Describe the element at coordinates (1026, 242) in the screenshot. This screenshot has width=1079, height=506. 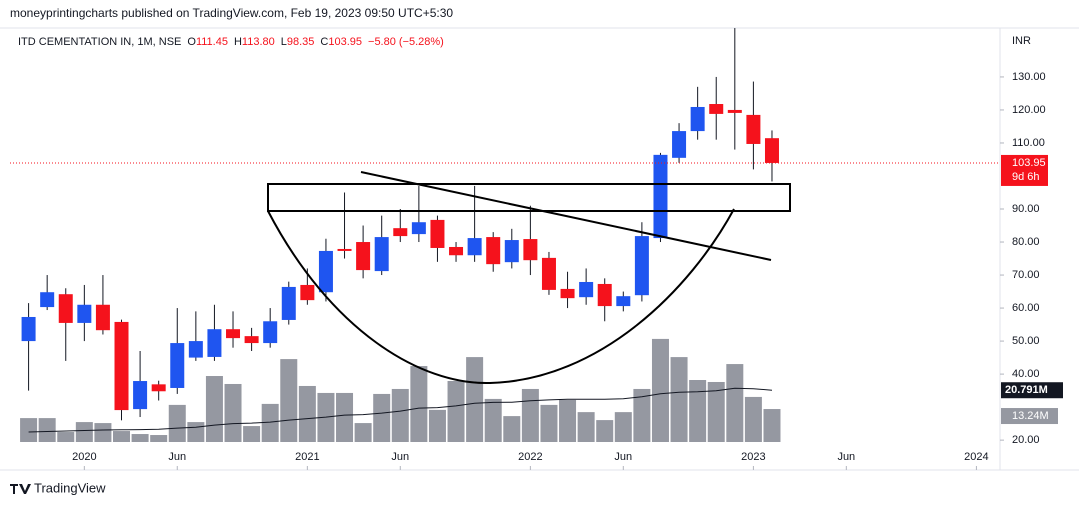
I see `y-tick-label: 80.00` at that location.